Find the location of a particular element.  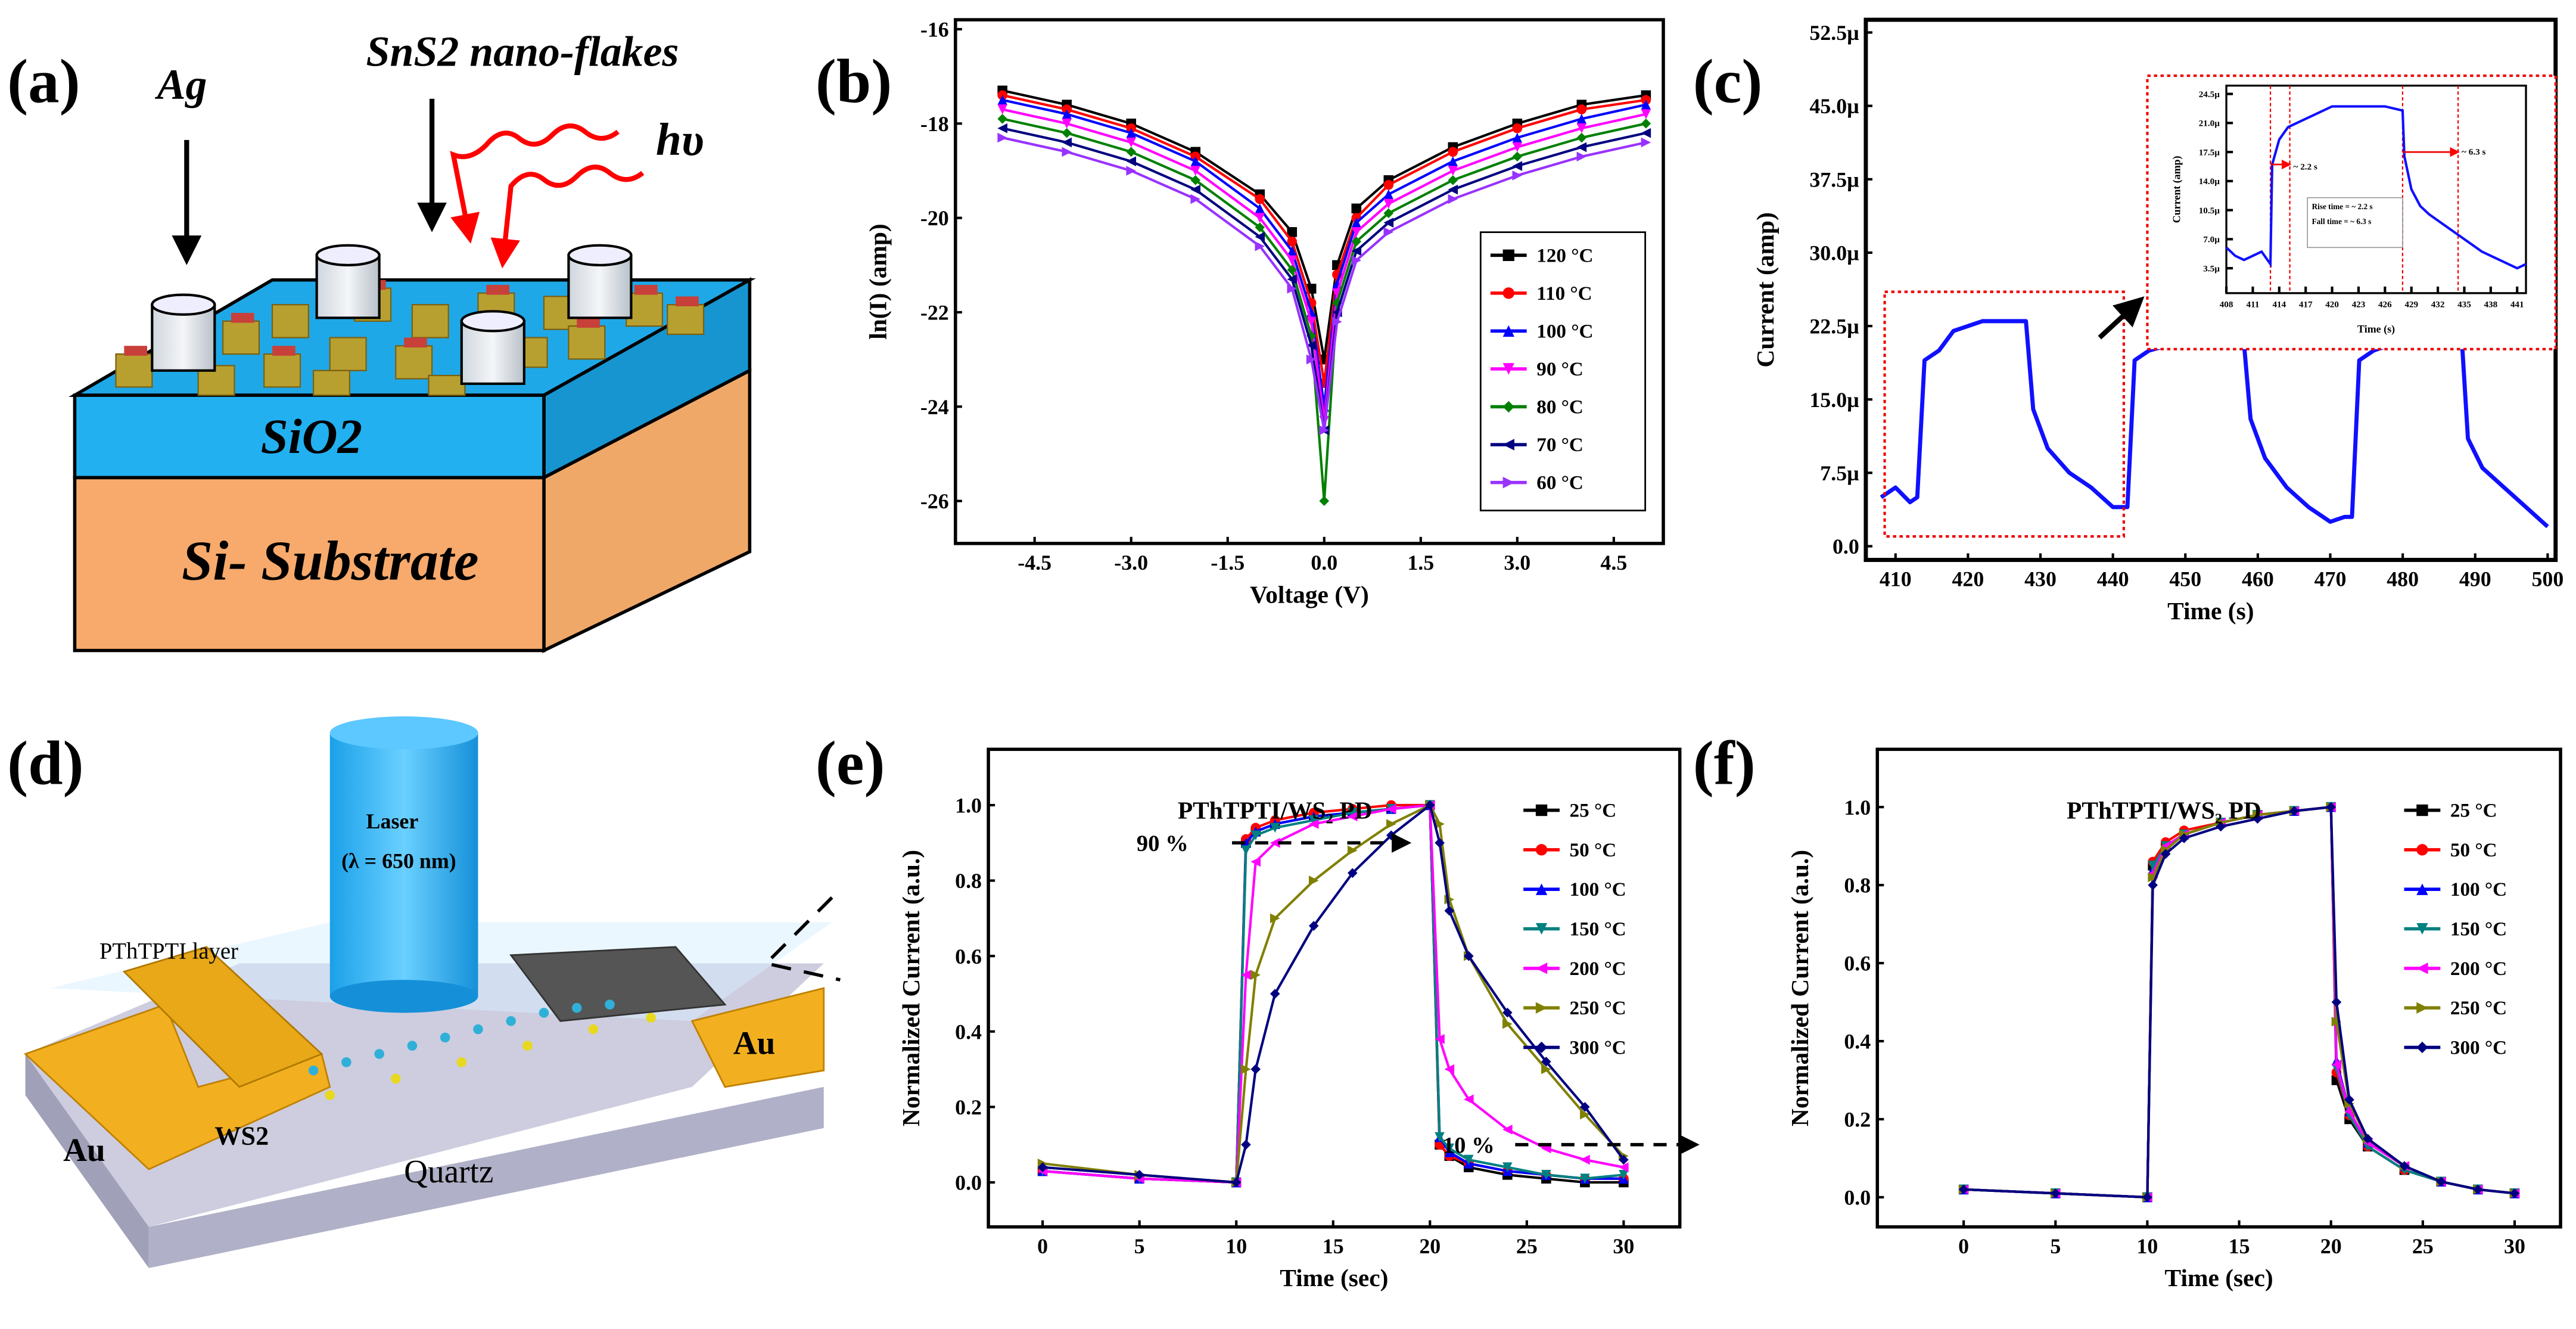

y-tick-label: -22 is located at coordinates (934, 313).